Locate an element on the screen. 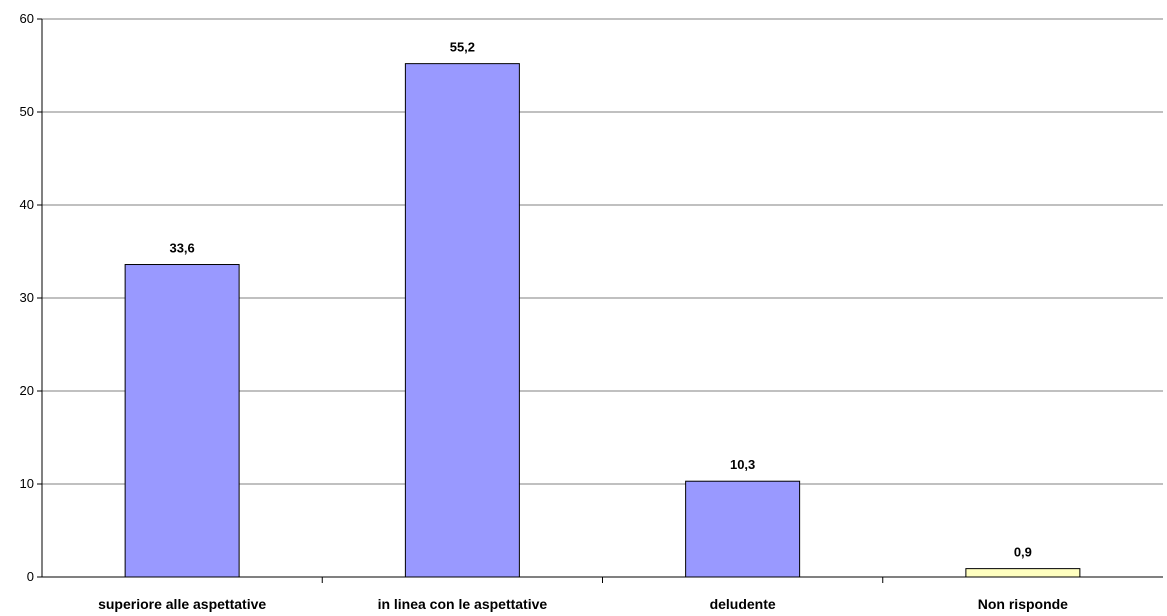 The width and height of the screenshot is (1167, 616). y-tick-label: 30 is located at coordinates (27, 297).